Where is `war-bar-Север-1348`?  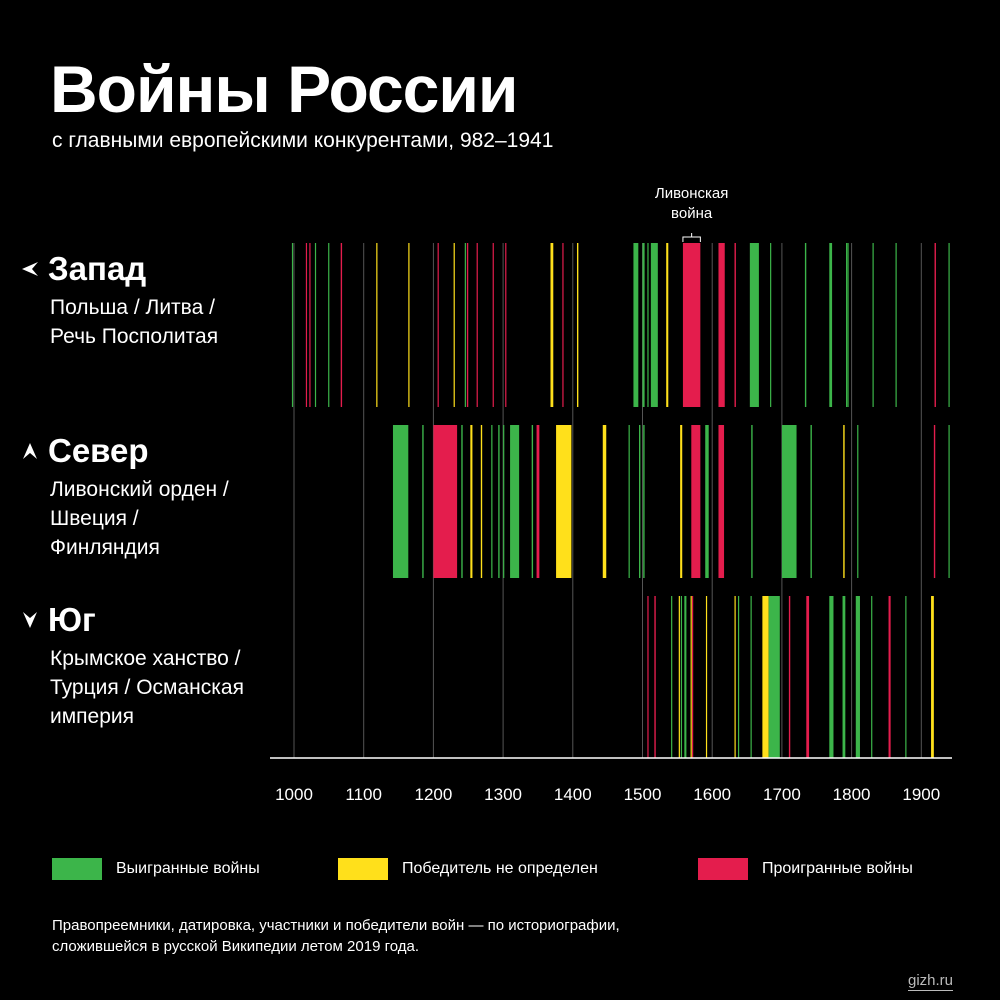
war-bar-Север-1348 is located at coordinates (538, 501).